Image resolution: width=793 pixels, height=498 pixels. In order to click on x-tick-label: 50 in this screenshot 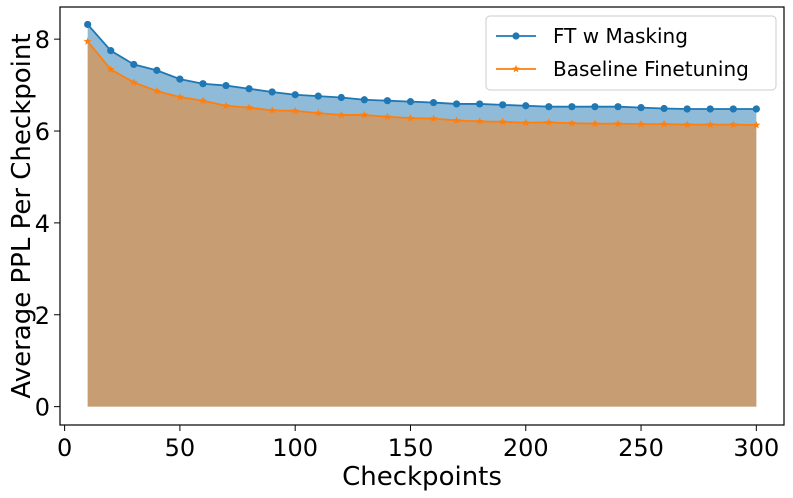, I will do `click(180, 448)`.